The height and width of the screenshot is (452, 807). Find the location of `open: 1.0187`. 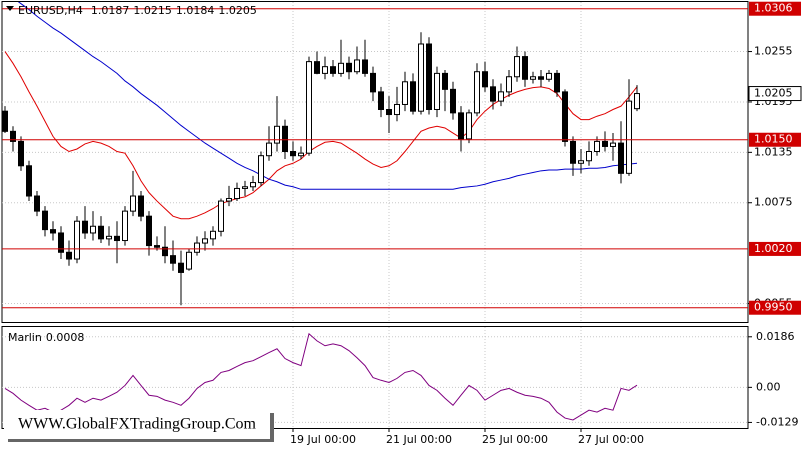

open: 1.0187 is located at coordinates (110, 10).